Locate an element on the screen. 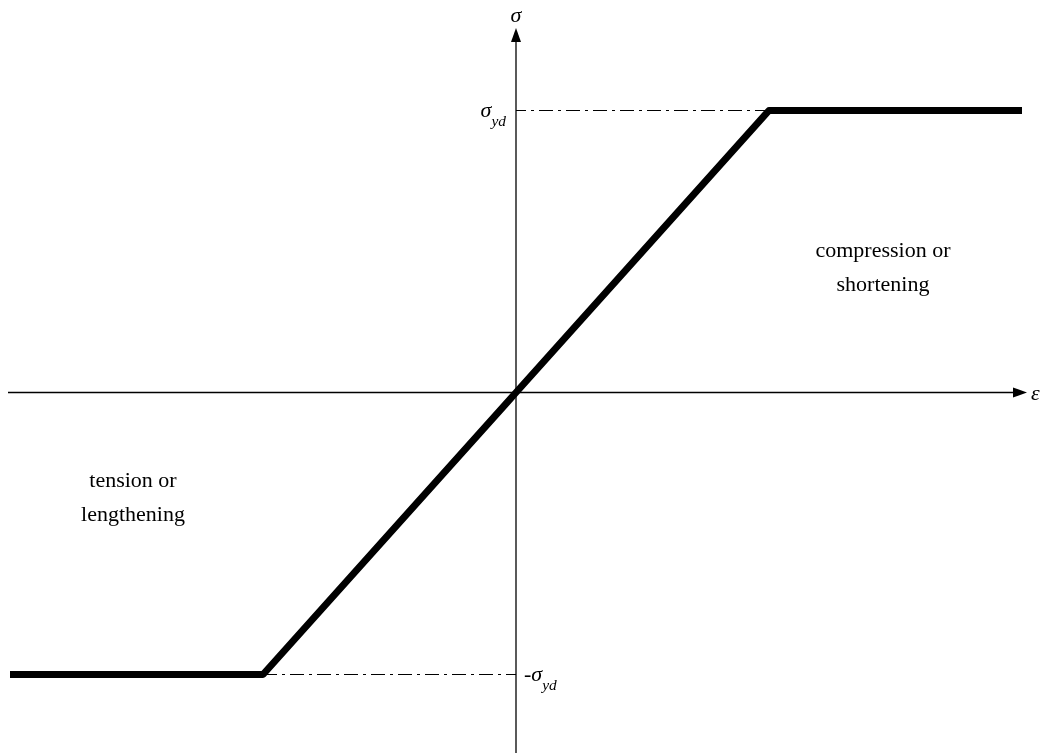 This screenshot has height=756, width=1055. ref-line-label: σ$_{yd}$ is located at coordinates (493, 112).